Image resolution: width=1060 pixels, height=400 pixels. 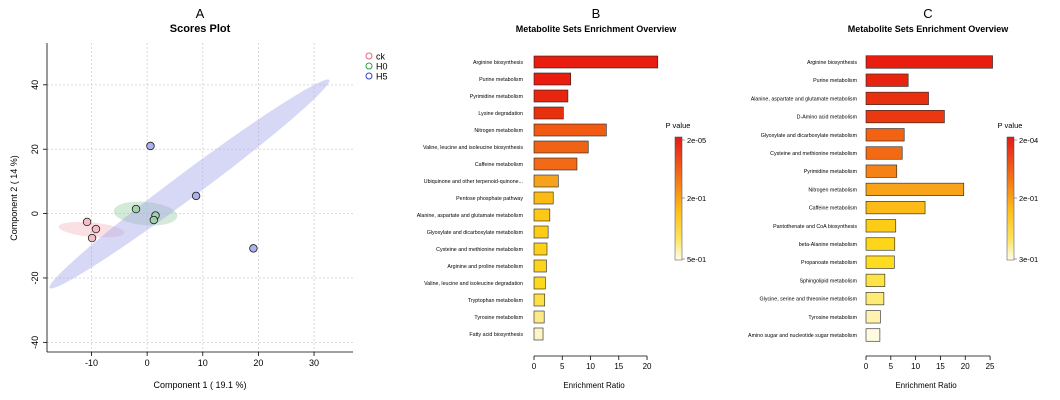 I want to click on confidence-ellipse-ck, so click(x=91, y=229).